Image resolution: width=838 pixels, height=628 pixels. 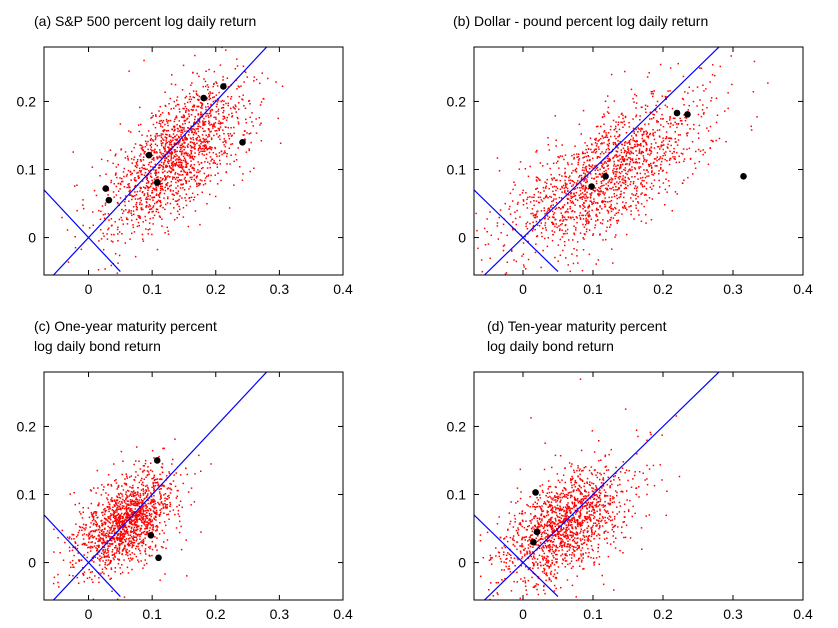 What do you see at coordinates (27, 101) in the screenshot?
I see `y-tick-label: 0.2` at bounding box center [27, 101].